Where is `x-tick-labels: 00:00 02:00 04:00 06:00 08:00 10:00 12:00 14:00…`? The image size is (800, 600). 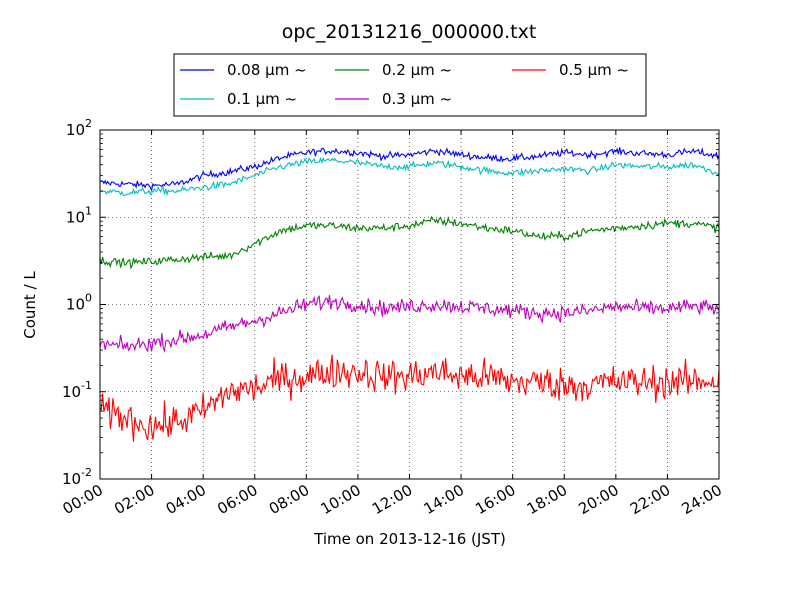
x-tick-labels: 00:00 02:00 04:00 06:00 08:00 10:00 12:00 14:00… is located at coordinates (392, 499).